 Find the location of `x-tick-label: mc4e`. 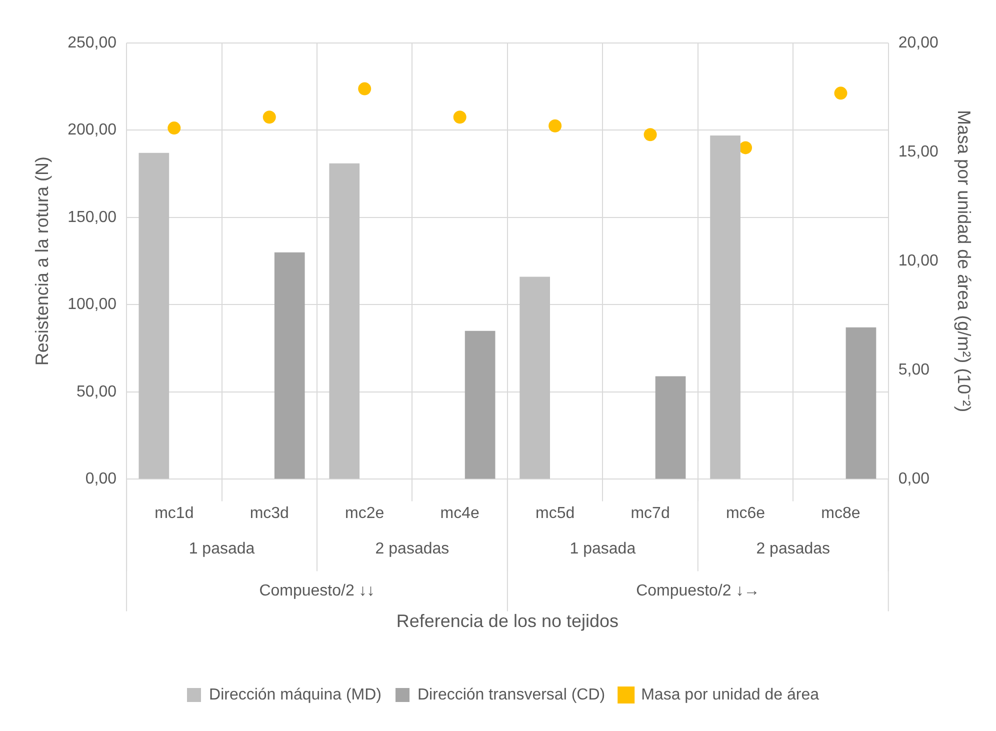

x-tick-label: mc4e is located at coordinates (460, 513).